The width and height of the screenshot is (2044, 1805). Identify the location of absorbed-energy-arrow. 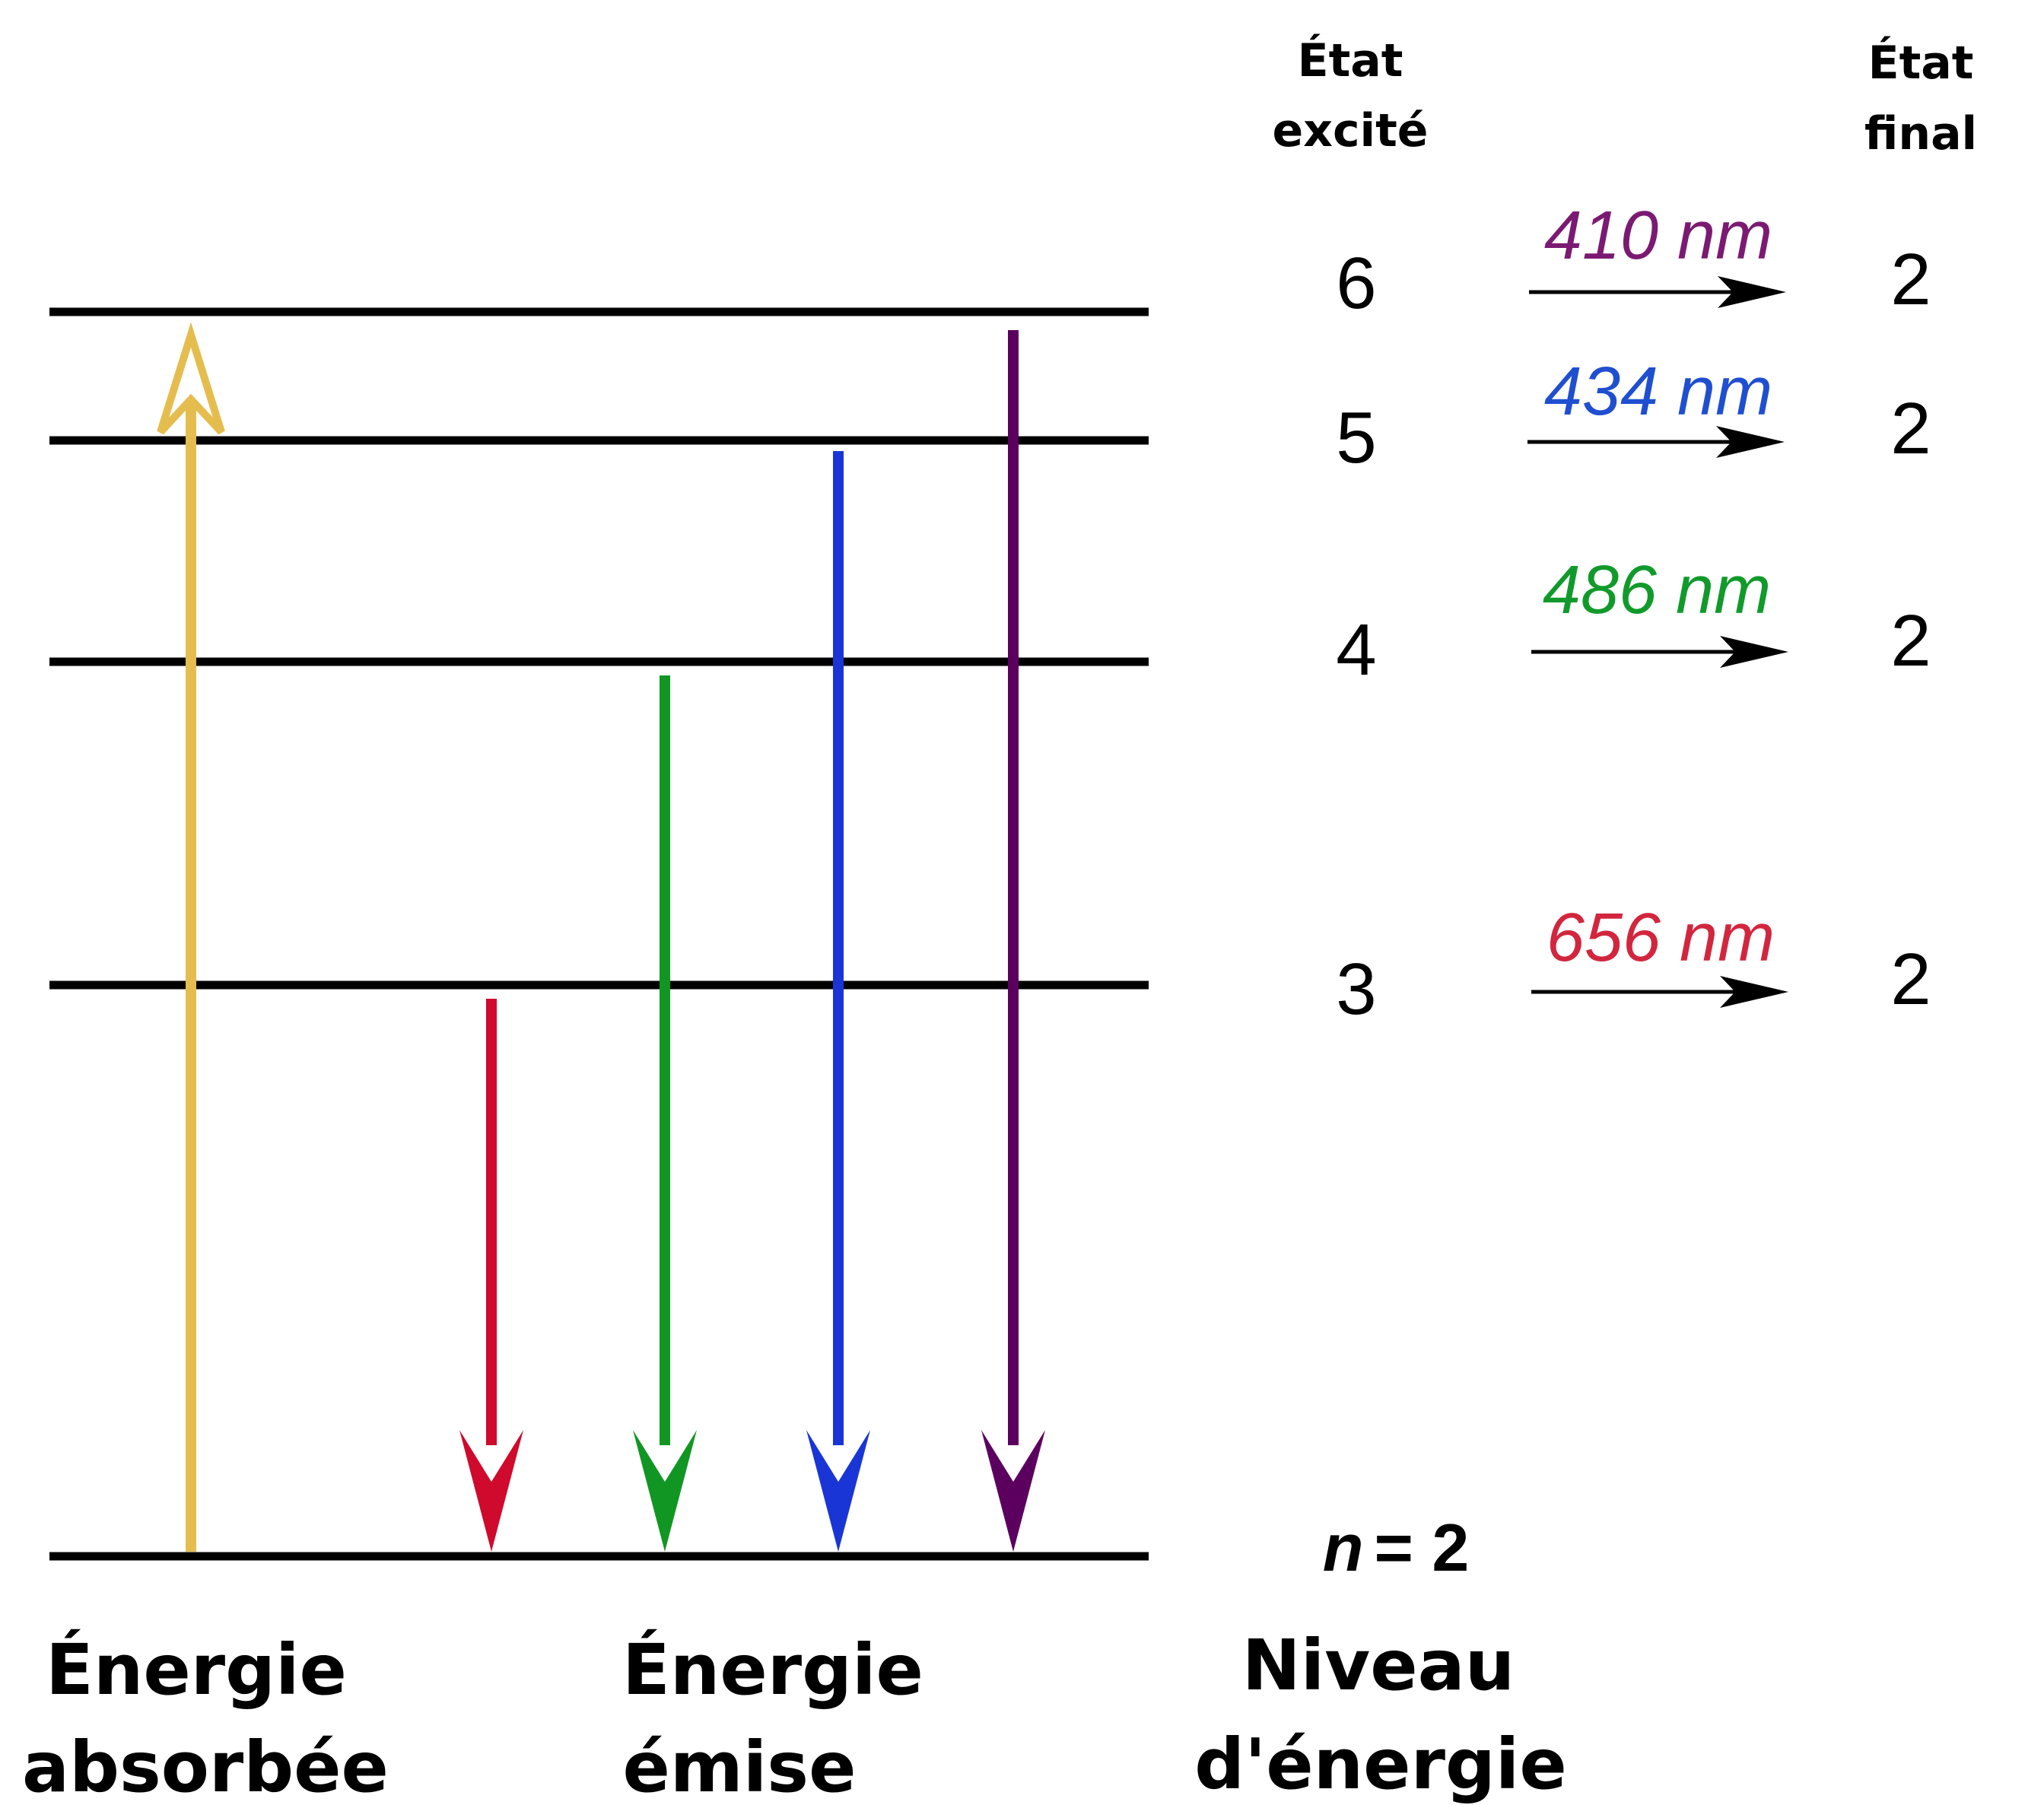
(191, 937).